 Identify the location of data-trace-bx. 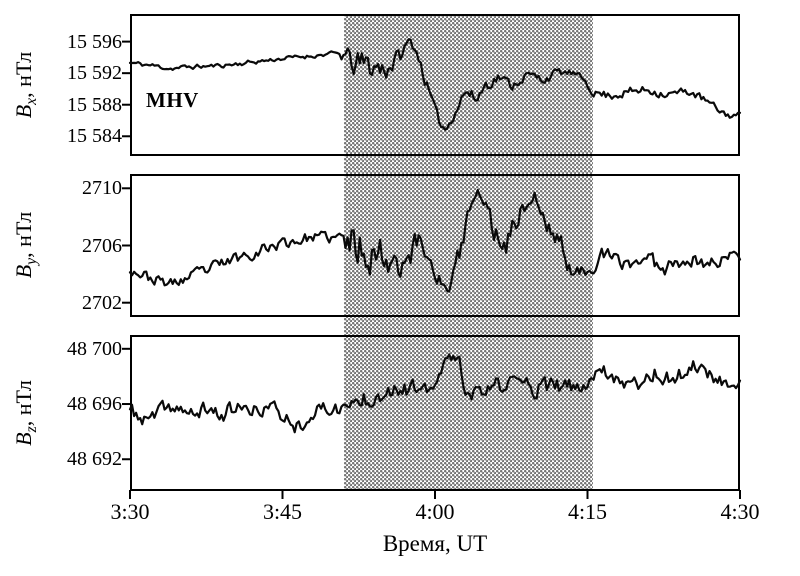
(435, 84).